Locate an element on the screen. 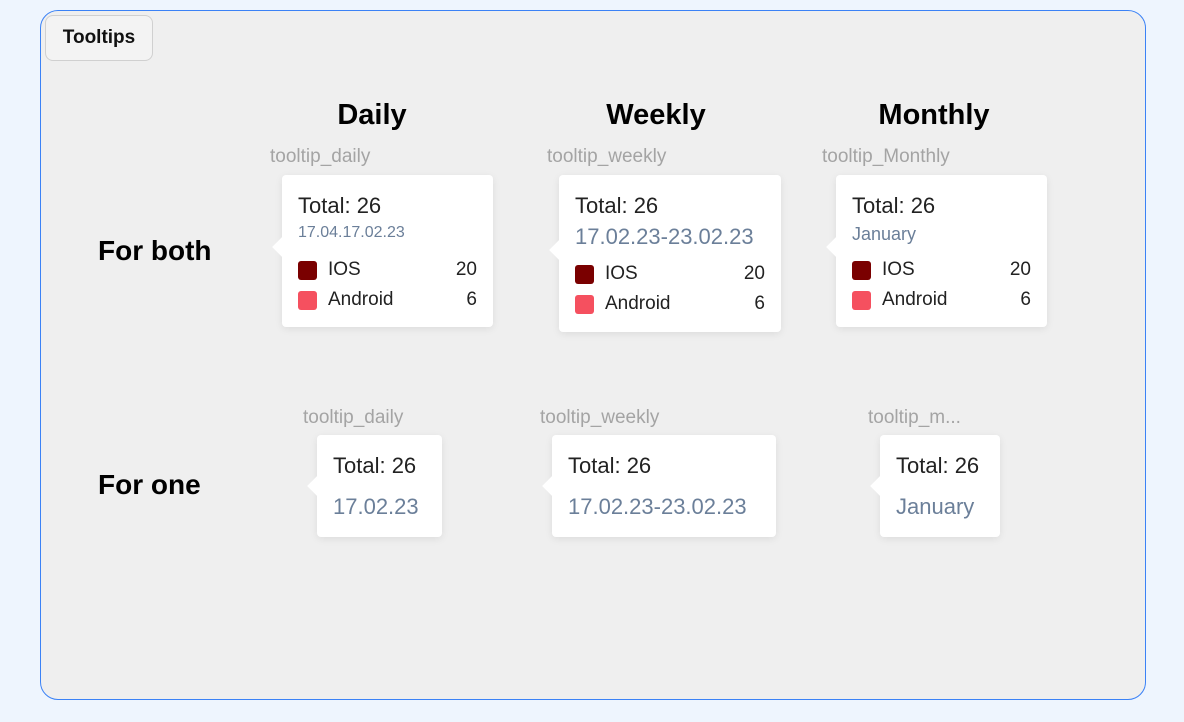  tooltip-date: 17.04.17.02.23 is located at coordinates (351, 232).